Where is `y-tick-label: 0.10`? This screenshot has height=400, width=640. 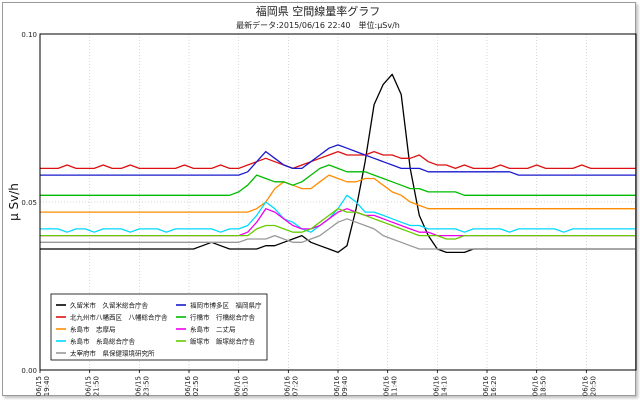
y-tick-label: 0.10 is located at coordinates (29, 35).